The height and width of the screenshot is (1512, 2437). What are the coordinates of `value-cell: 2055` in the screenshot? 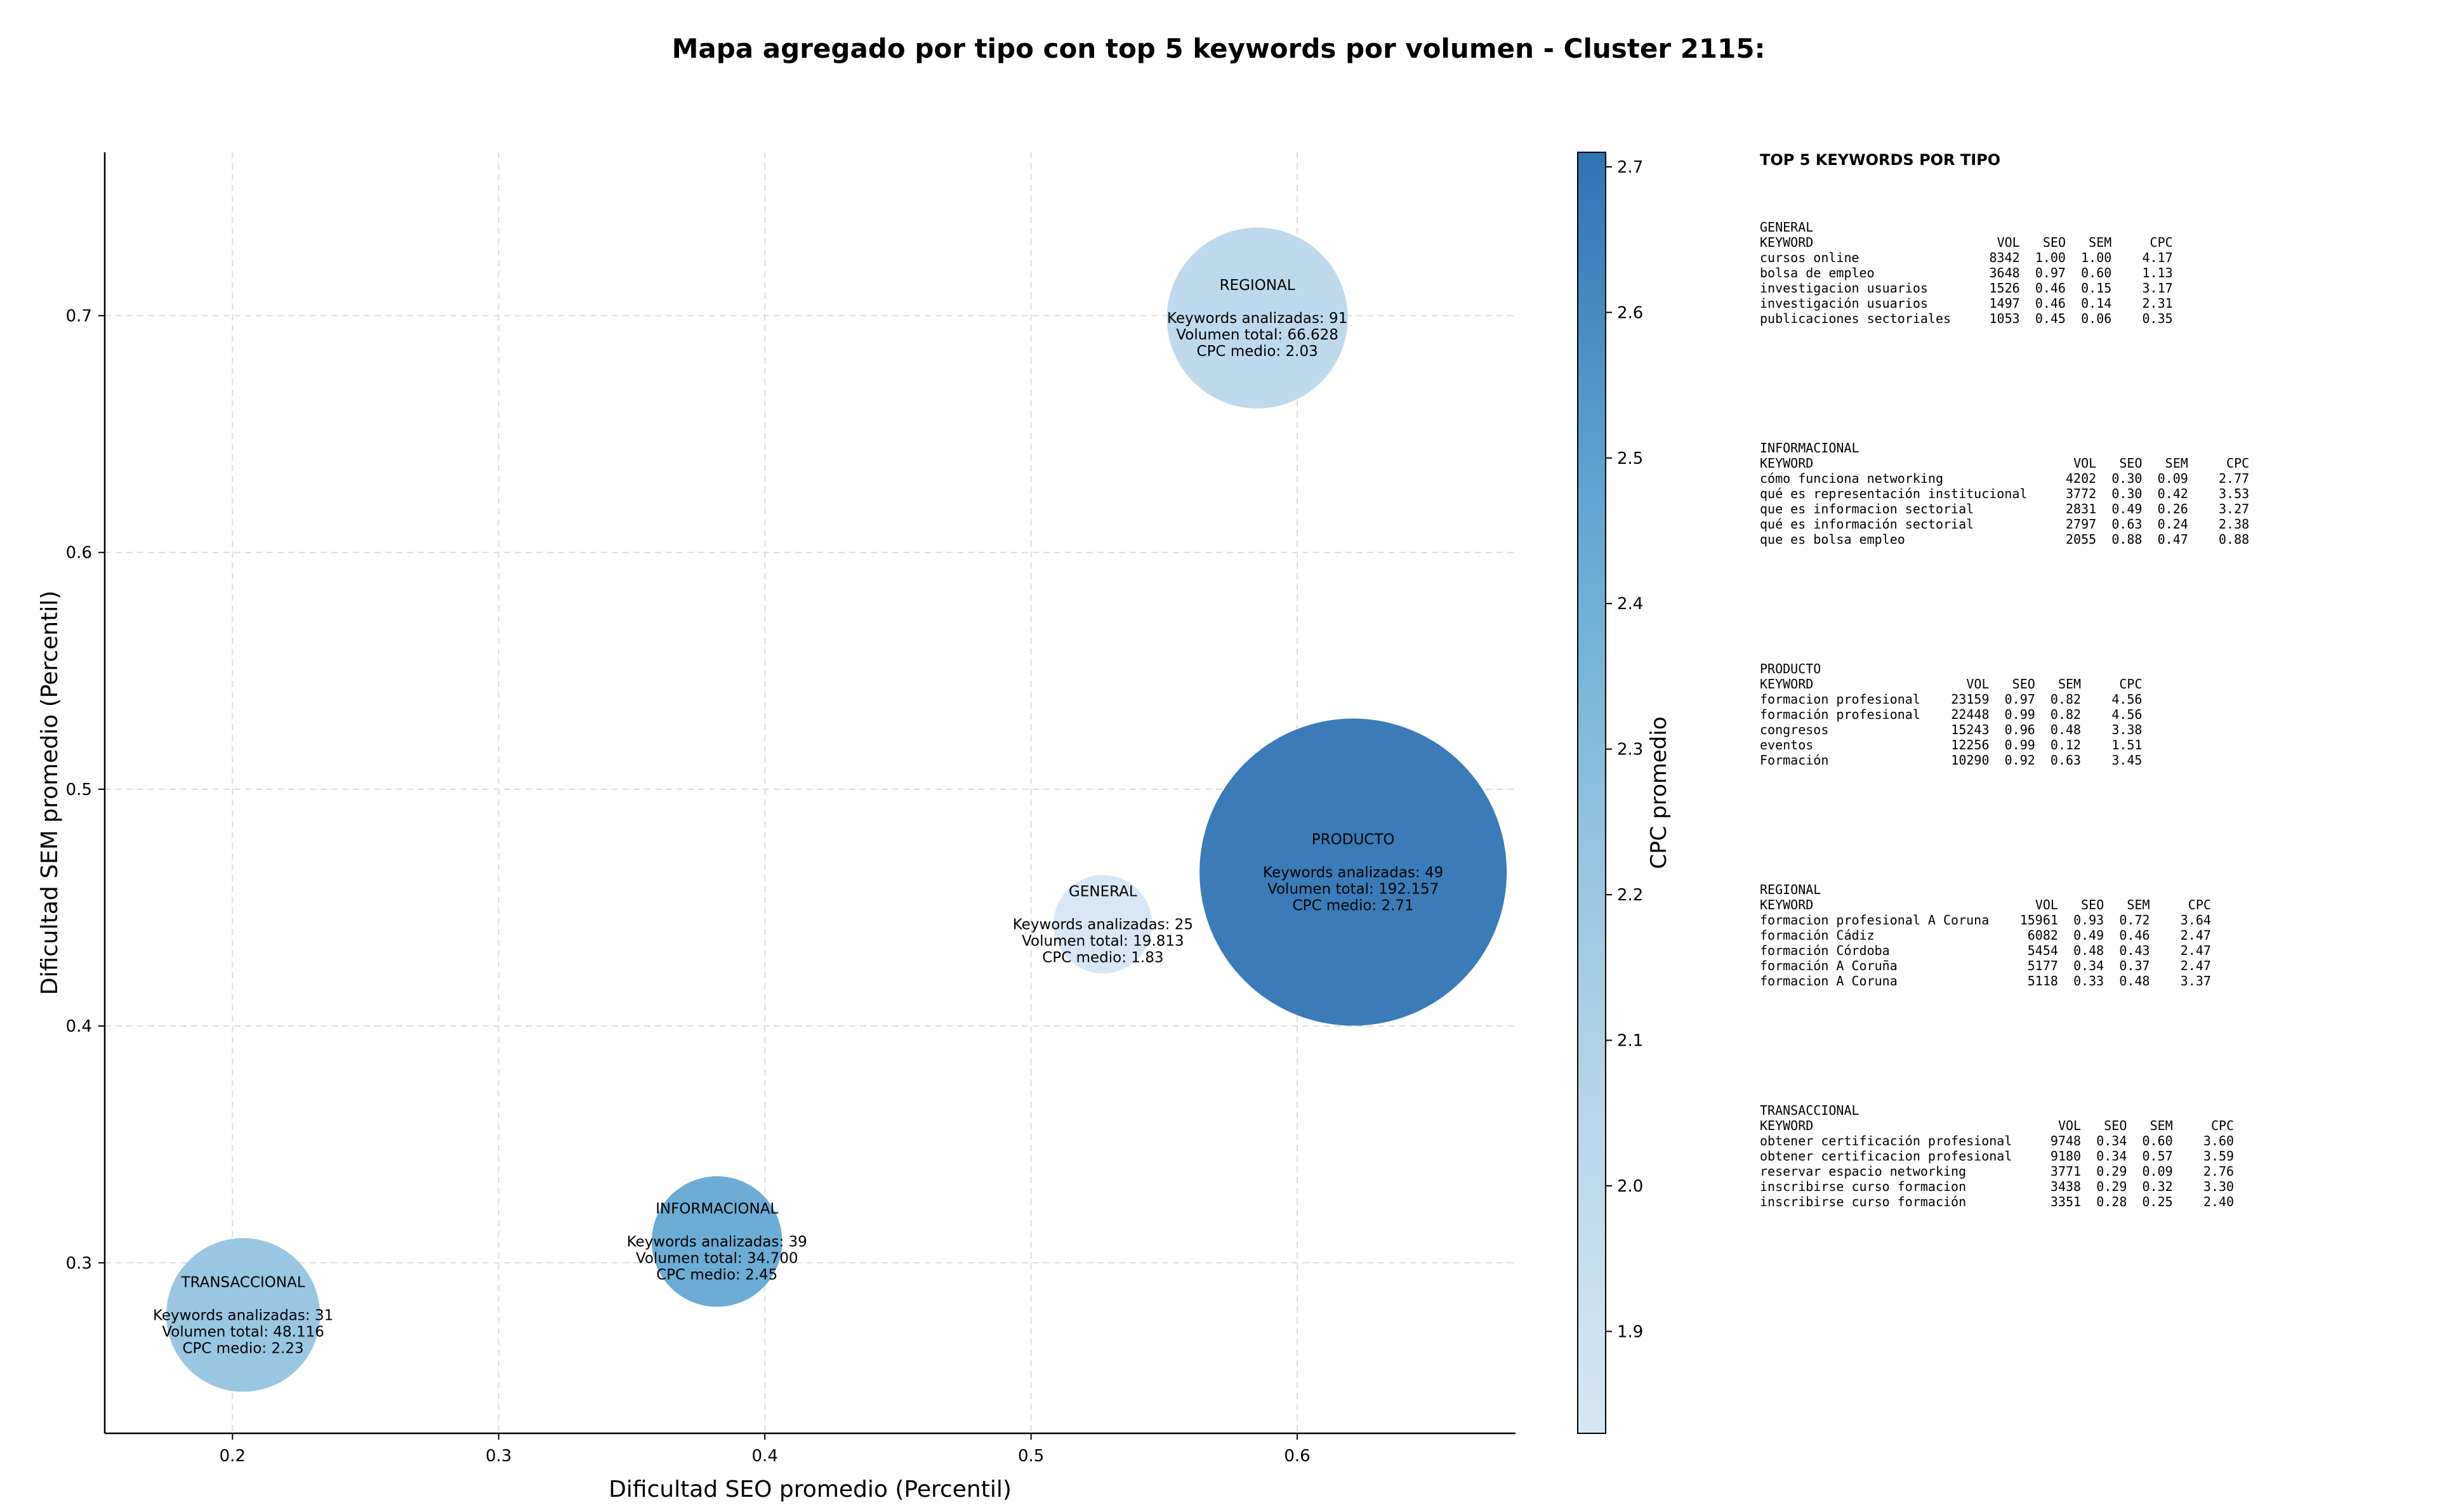 It's located at (2081, 540).